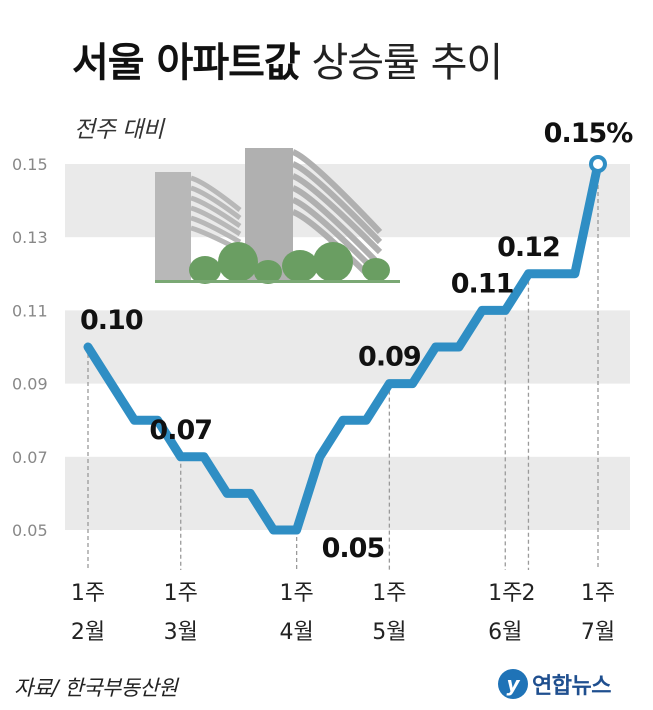  I want to click on data-label: 0.05, so click(353, 548).